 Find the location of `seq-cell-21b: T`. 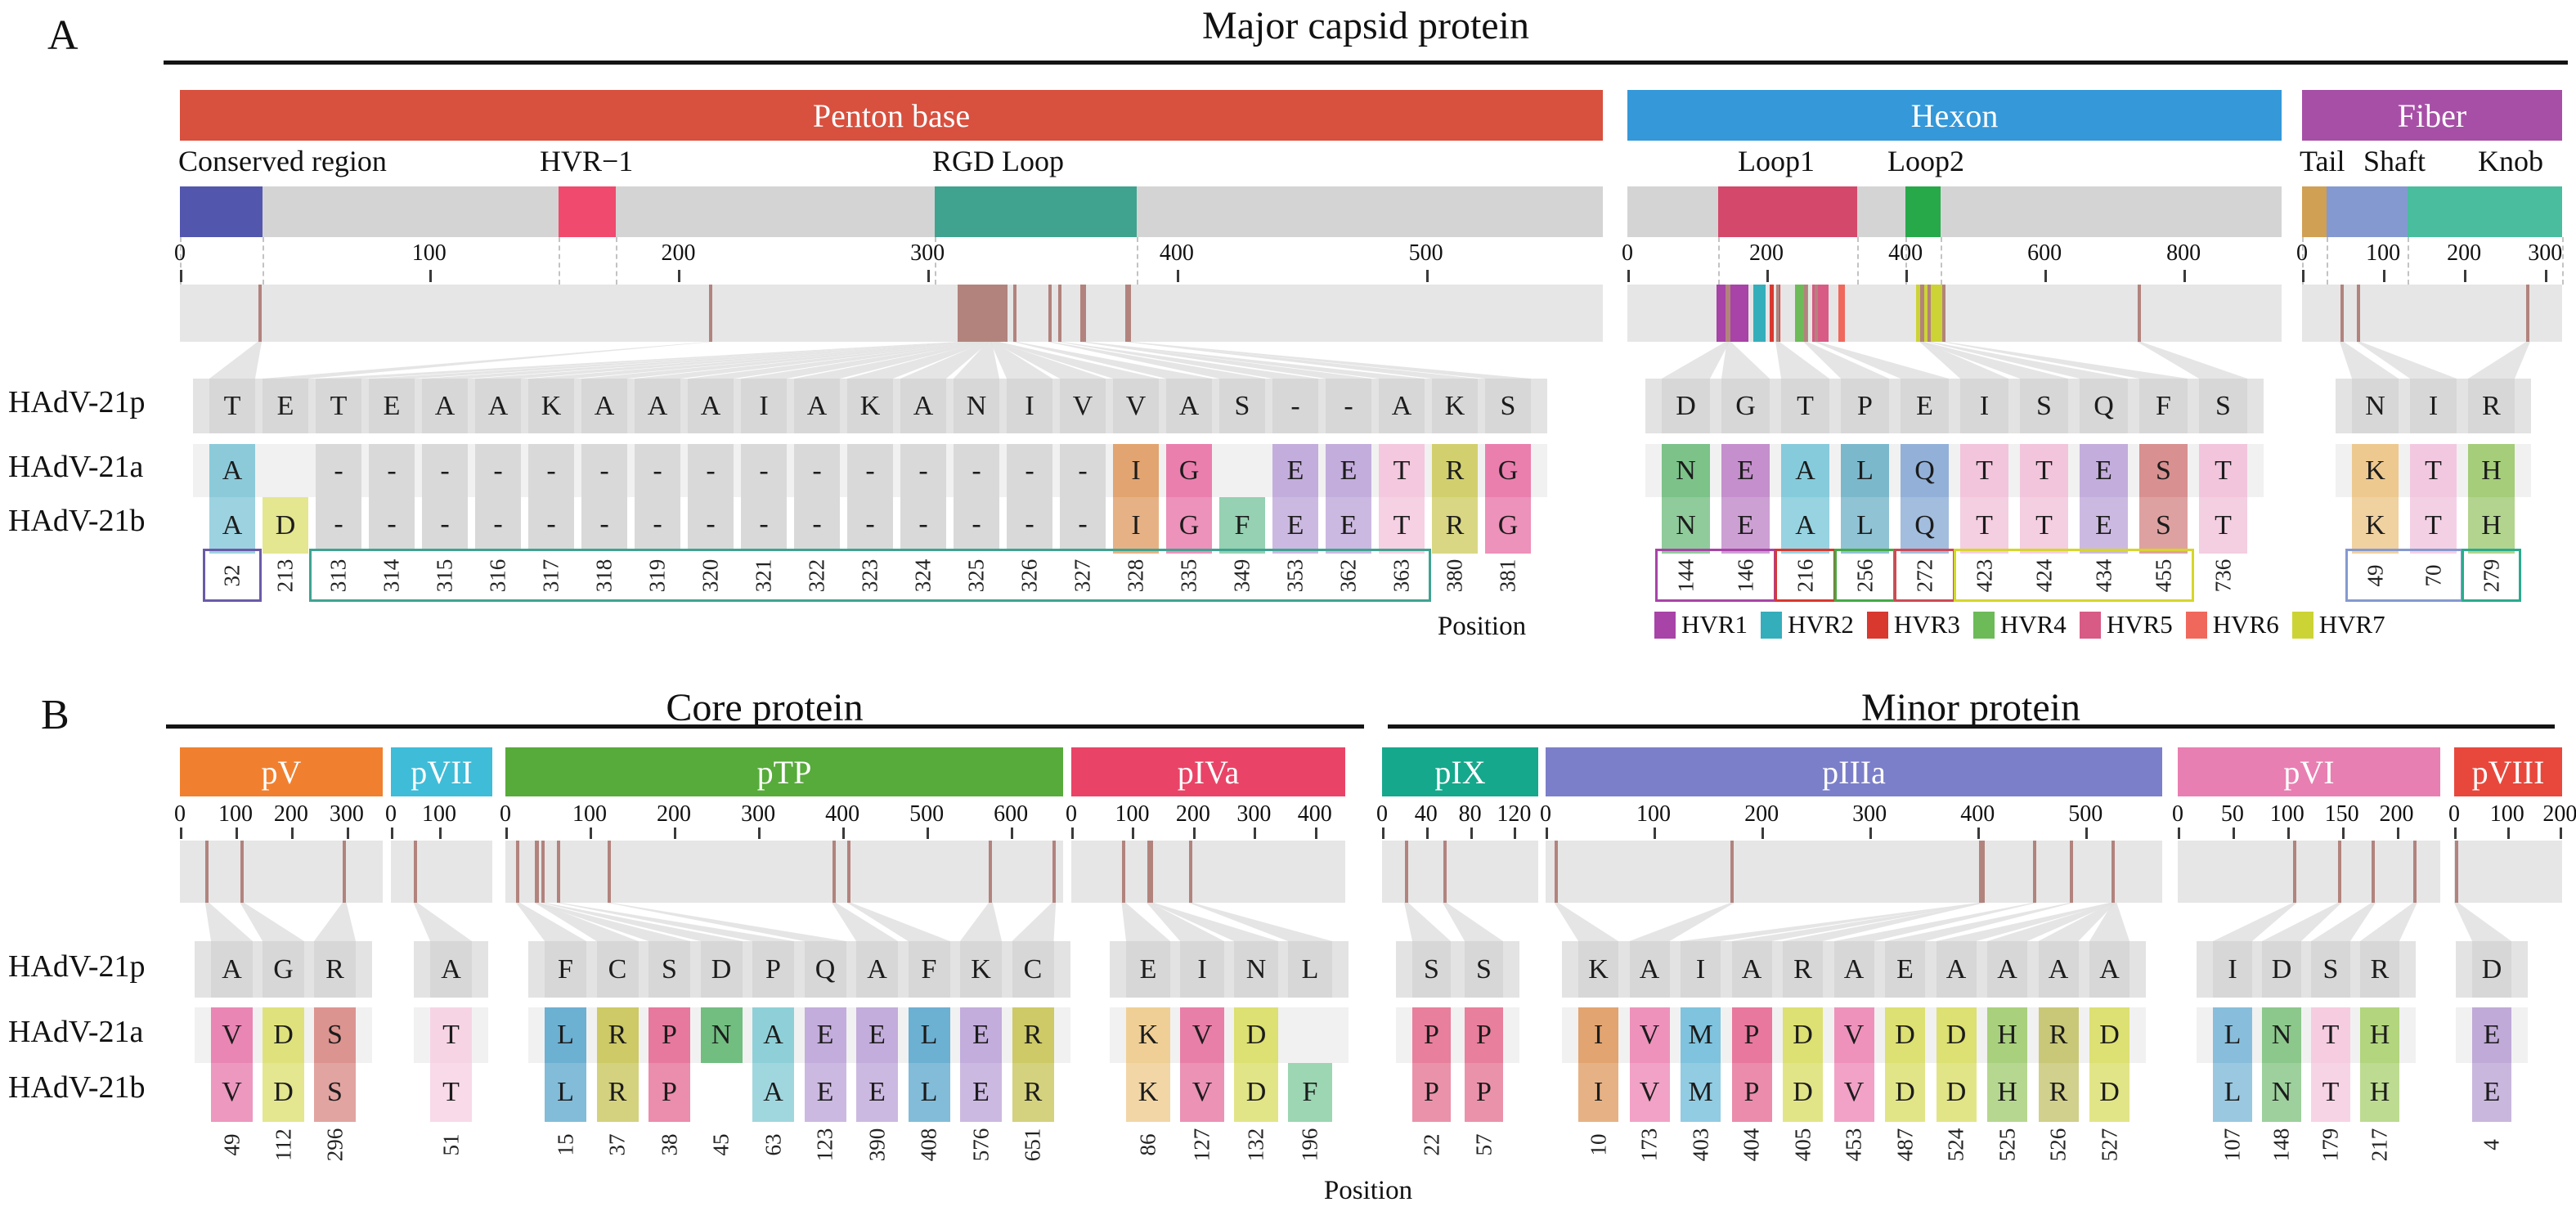

seq-cell-21b: T is located at coordinates (2223, 526).